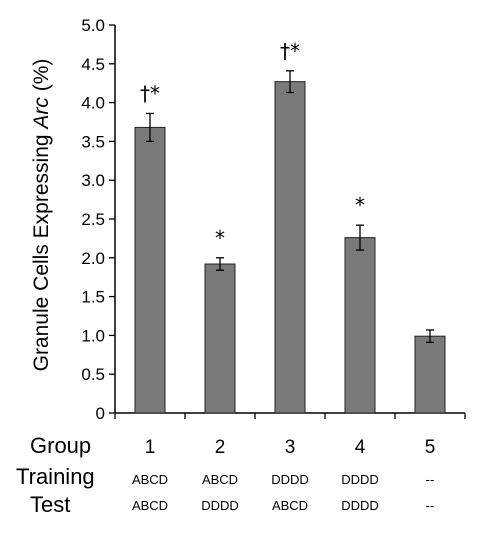 This screenshot has height=535, width=495. What do you see at coordinates (50, 504) in the screenshot?
I see `test-row-label: Test` at bounding box center [50, 504].